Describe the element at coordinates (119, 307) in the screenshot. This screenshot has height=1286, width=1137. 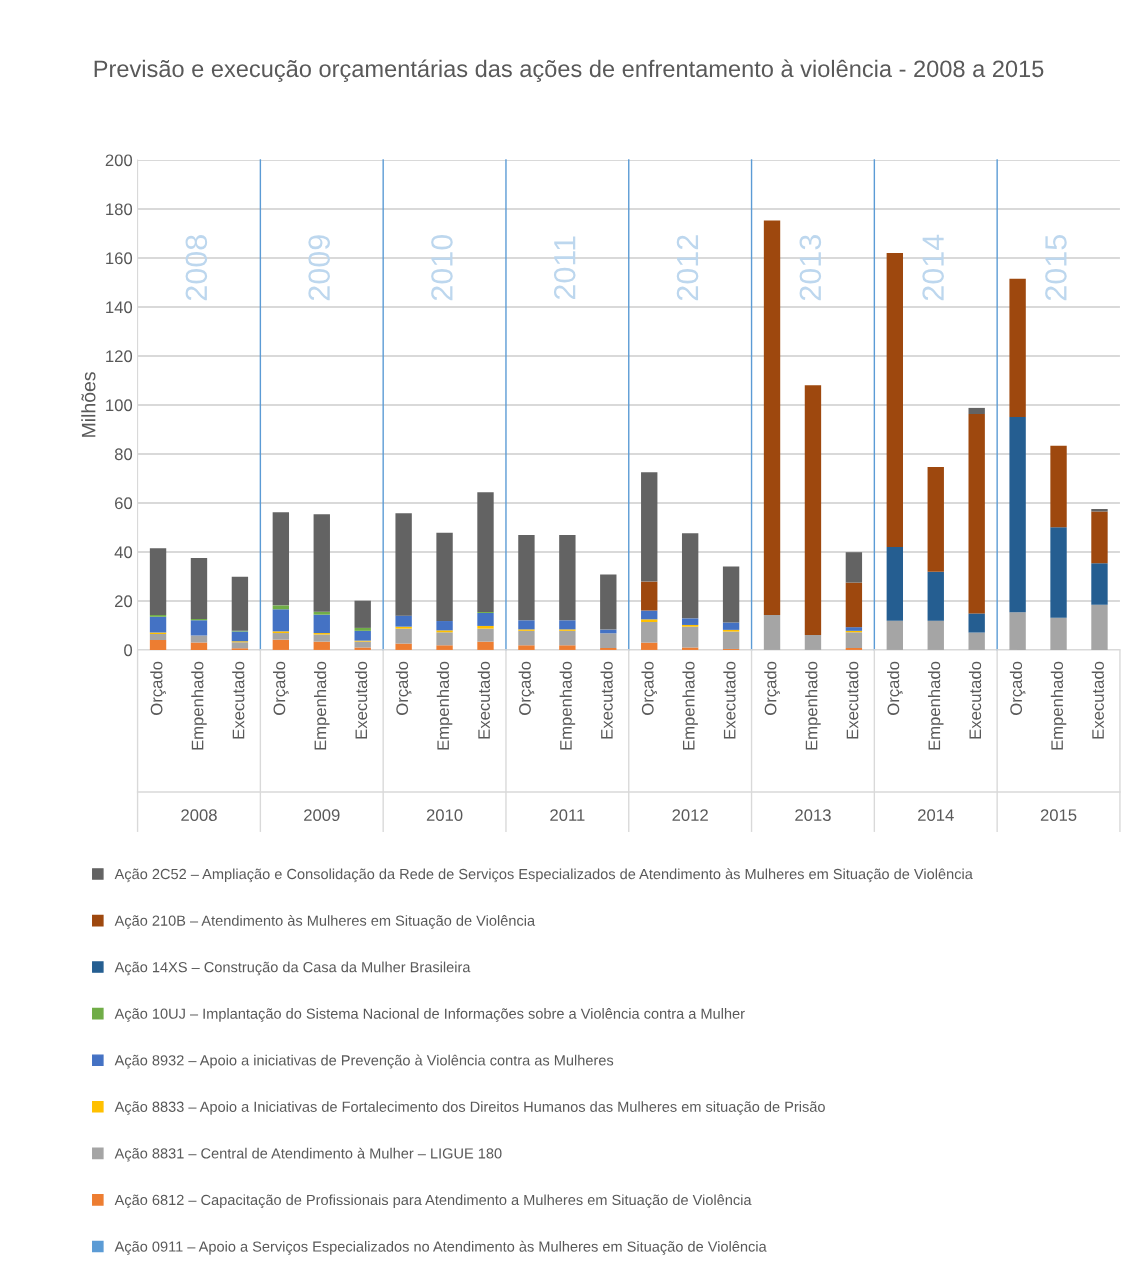
I see `y-tick-label: 140` at that location.